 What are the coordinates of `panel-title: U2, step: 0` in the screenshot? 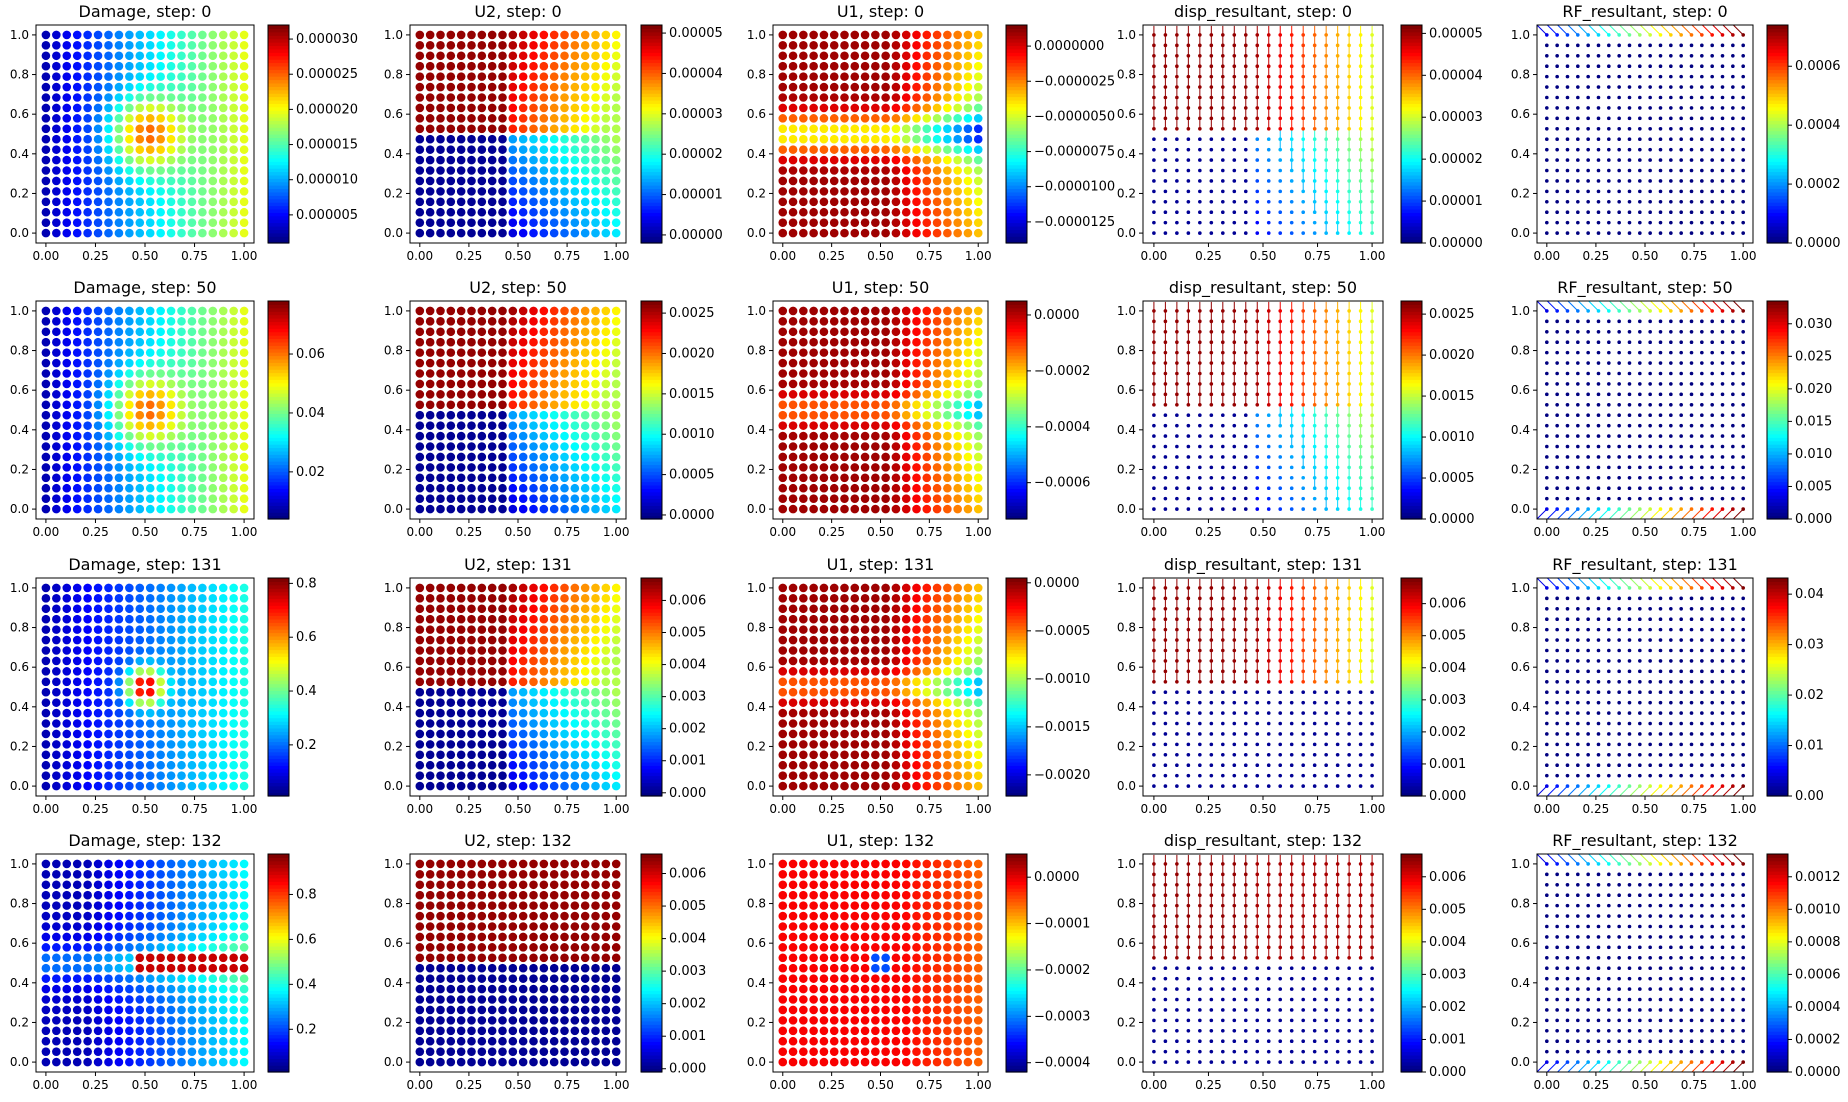 It's located at (517, 11).